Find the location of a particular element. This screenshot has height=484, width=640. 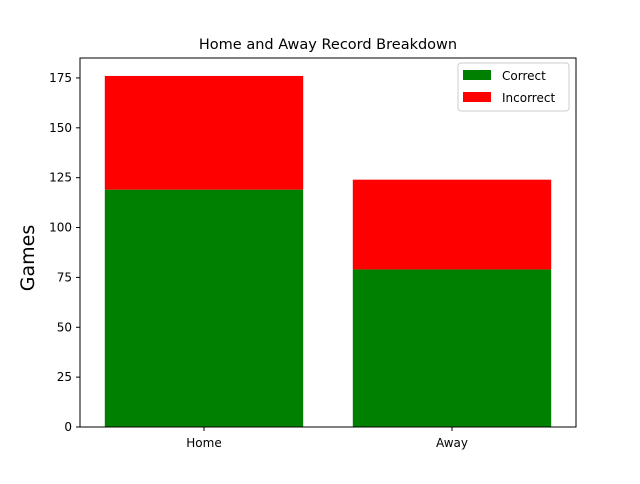

y-tick-label: 75 is located at coordinates (64, 277).